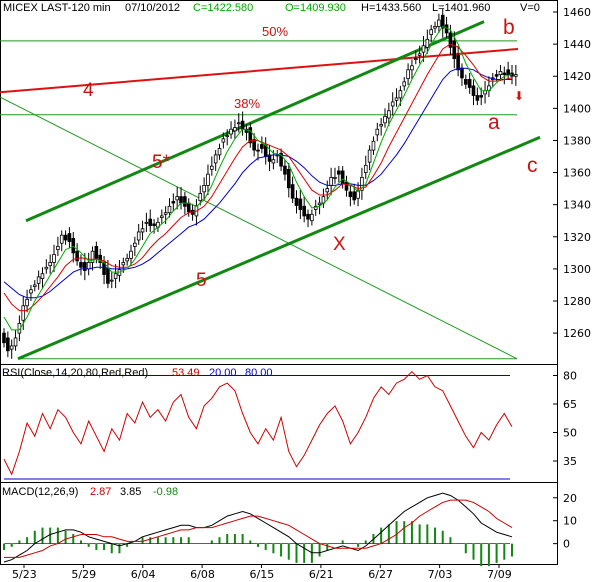  I want to click on x-tick-label: 6/08, so click(202, 574).